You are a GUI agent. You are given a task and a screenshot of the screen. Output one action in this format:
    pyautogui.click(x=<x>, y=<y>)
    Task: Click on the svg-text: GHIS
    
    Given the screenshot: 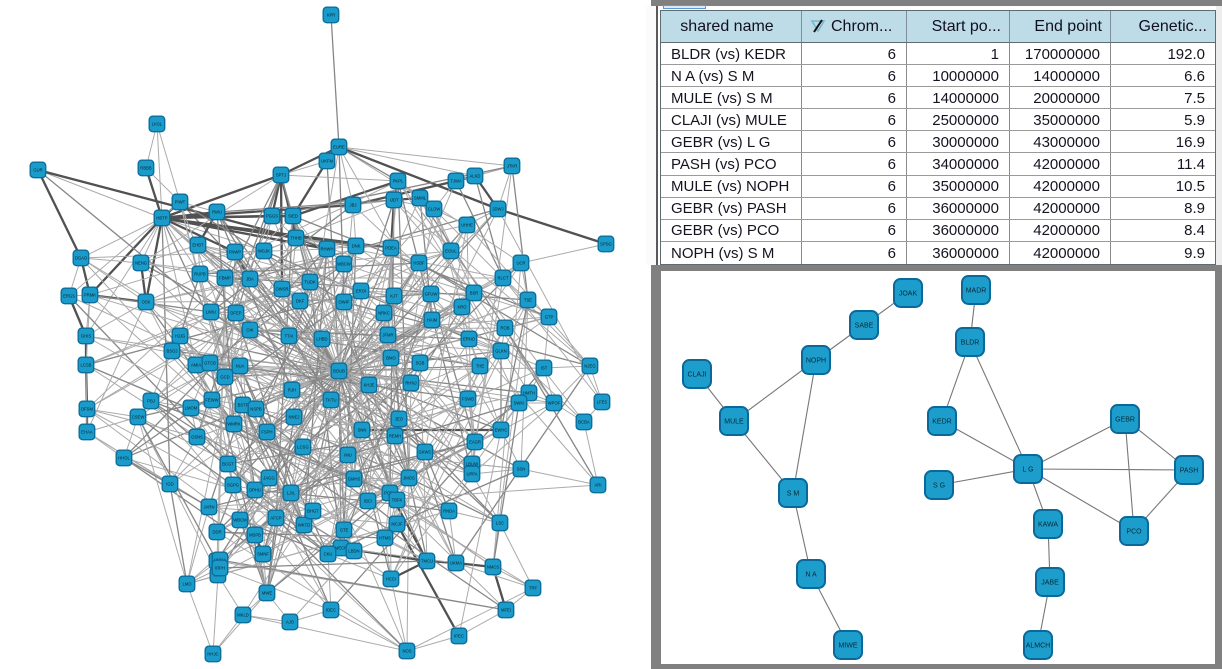 What is the action you would take?
    pyautogui.click(x=86, y=336)
    